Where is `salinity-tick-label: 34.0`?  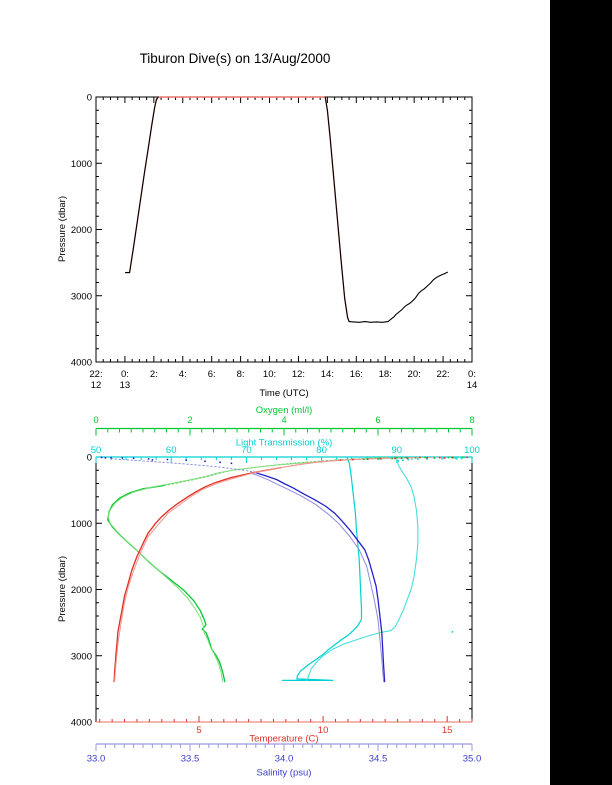 salinity-tick-label: 34.0 is located at coordinates (284, 759).